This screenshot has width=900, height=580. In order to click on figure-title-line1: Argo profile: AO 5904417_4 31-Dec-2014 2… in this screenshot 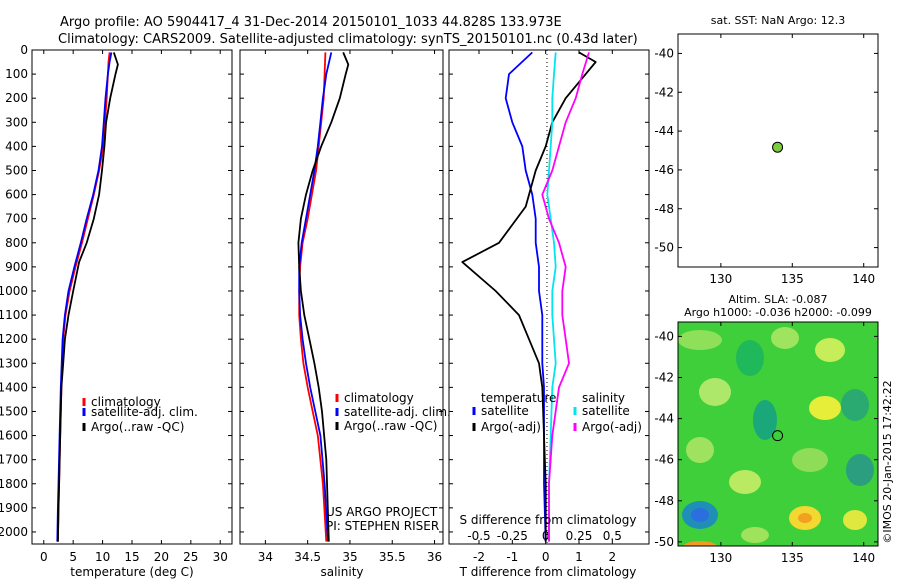, I will do `click(311, 22)`.